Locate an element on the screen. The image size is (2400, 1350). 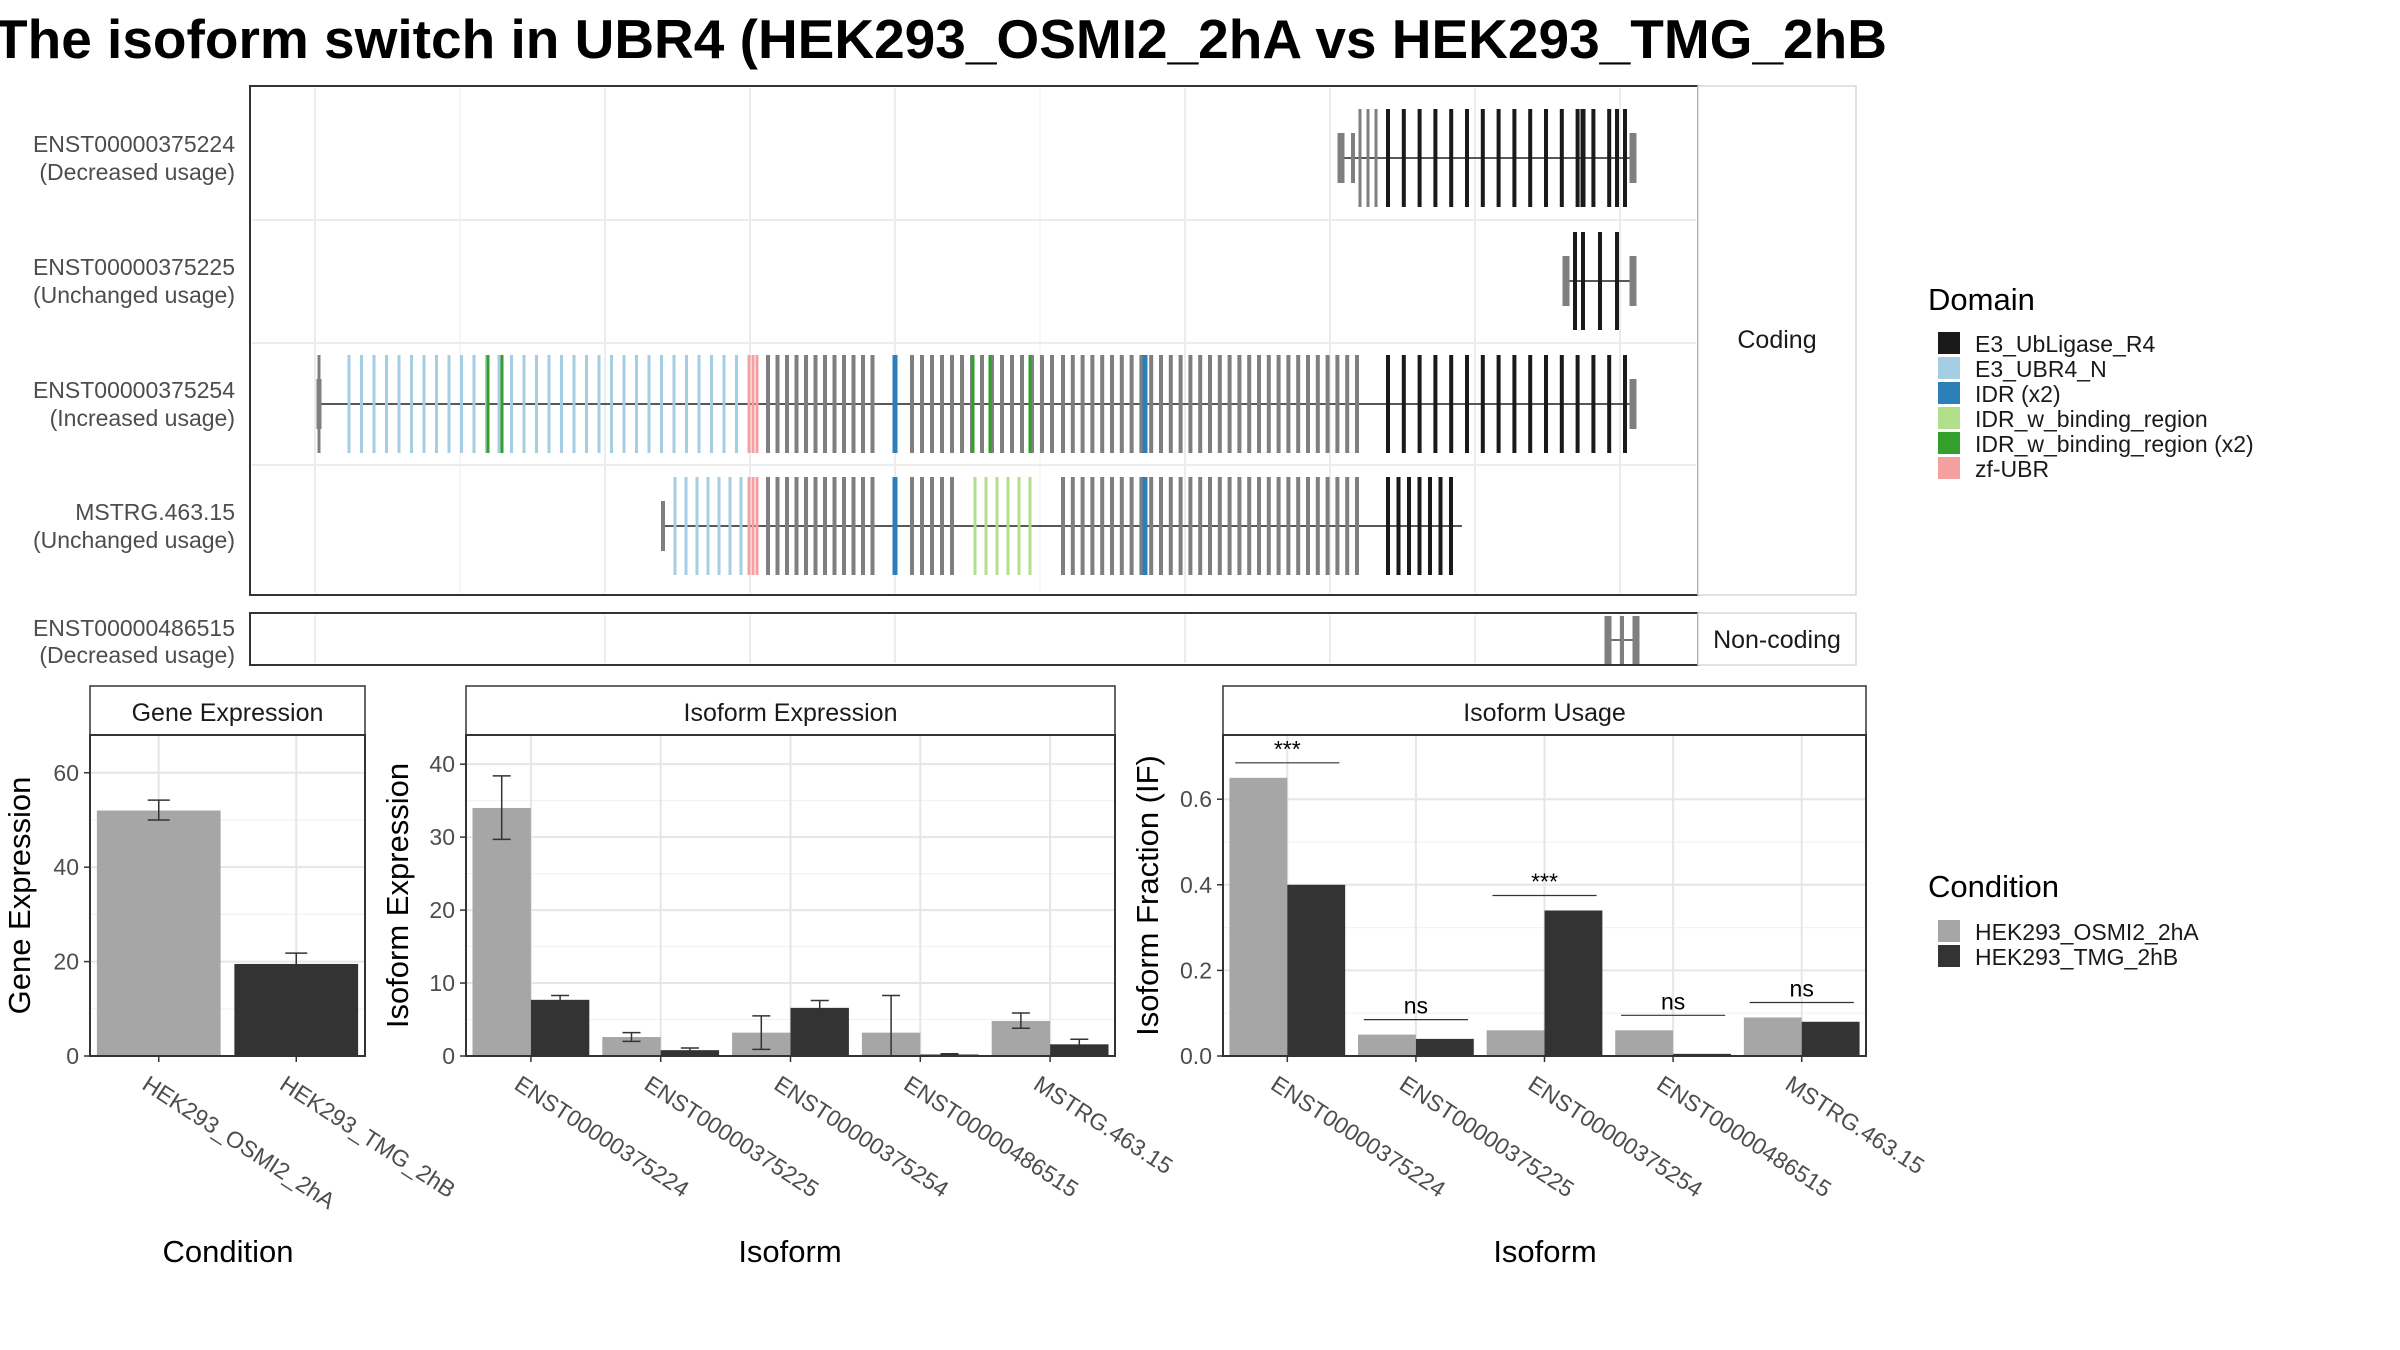
transcript-usage-label: (Decreased usage) is located at coordinates (137, 655).